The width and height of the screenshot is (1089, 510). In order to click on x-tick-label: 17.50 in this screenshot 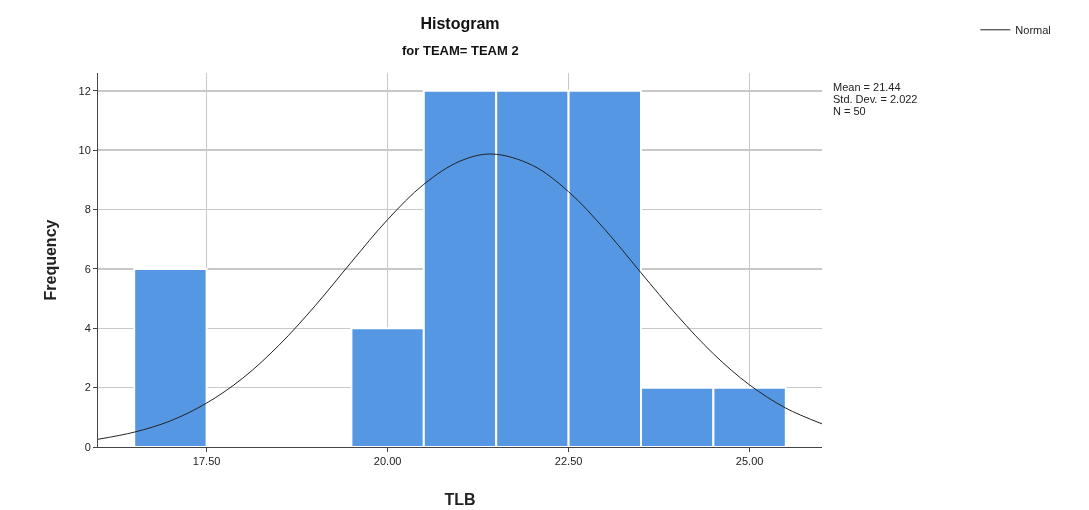, I will do `click(206, 461)`.